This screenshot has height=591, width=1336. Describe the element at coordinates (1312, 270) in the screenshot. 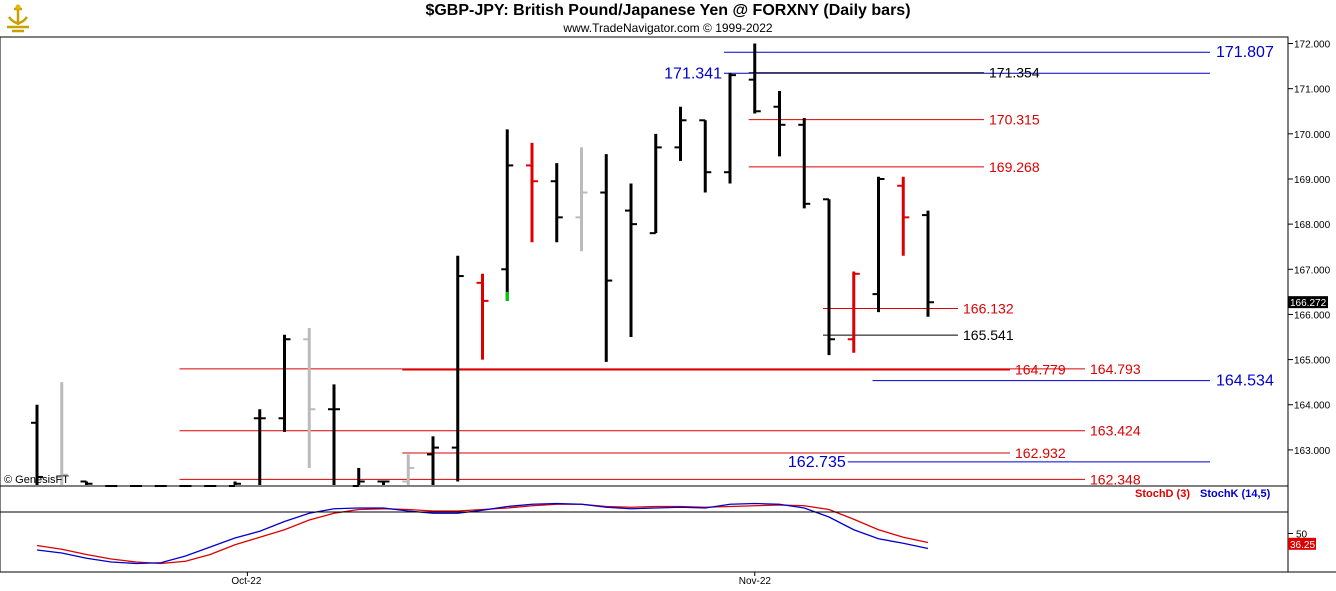

I see `y-tick-label: 167.000` at that location.